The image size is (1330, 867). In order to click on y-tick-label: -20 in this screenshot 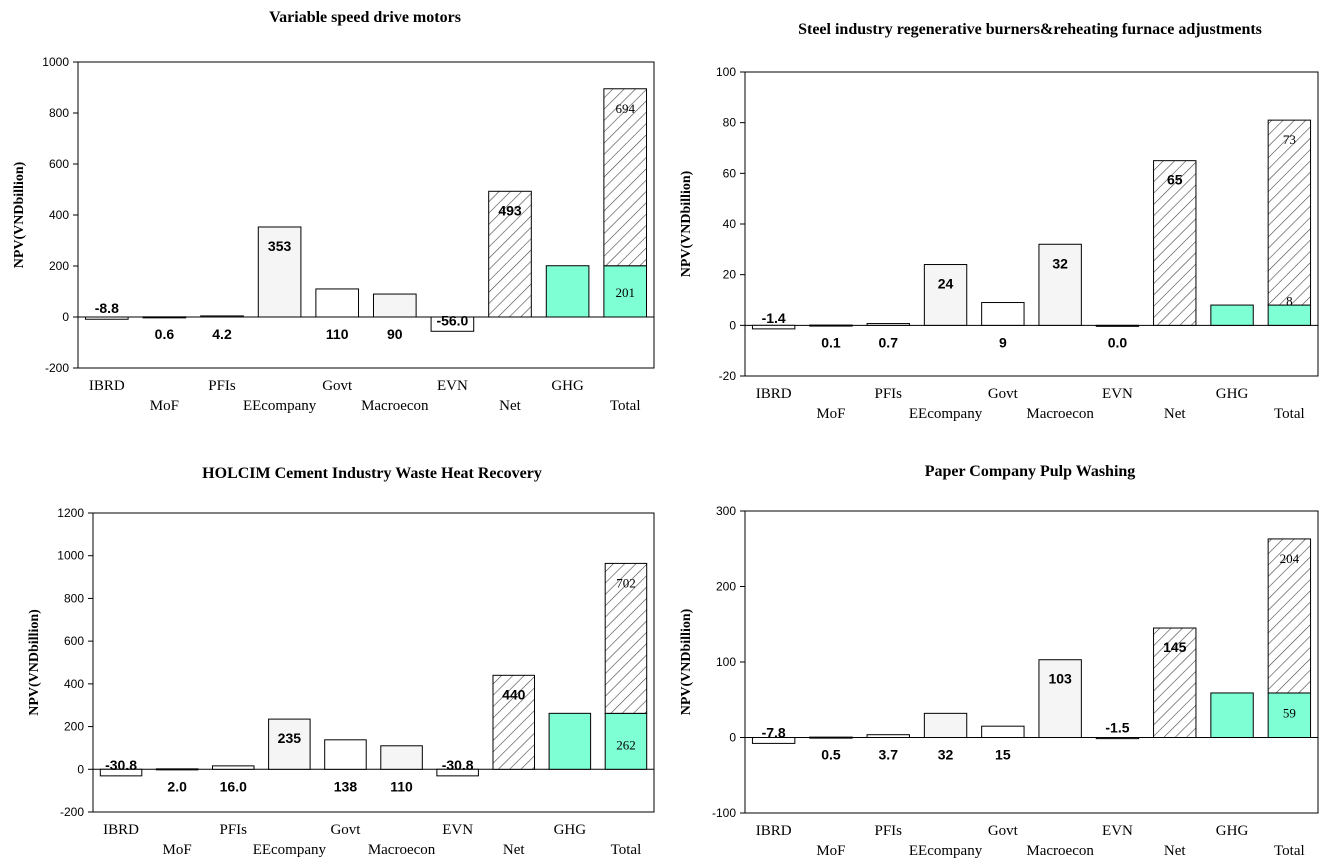, I will do `click(728, 376)`.